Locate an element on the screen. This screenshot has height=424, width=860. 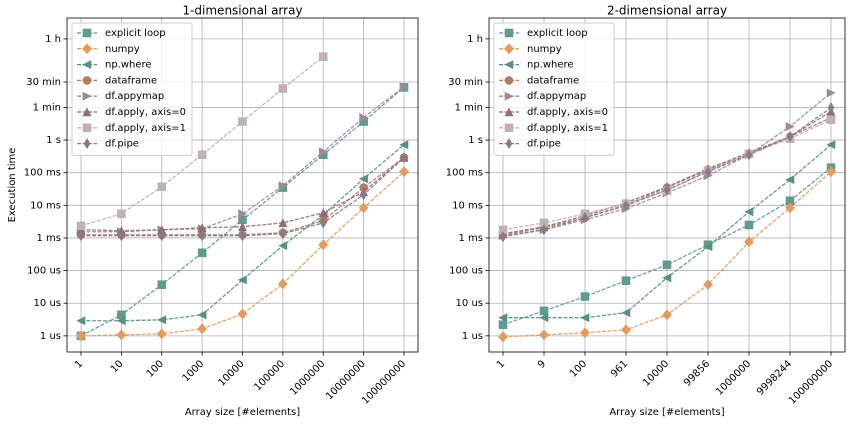
x-tick-label: 100000000 is located at coordinates (811, 382).